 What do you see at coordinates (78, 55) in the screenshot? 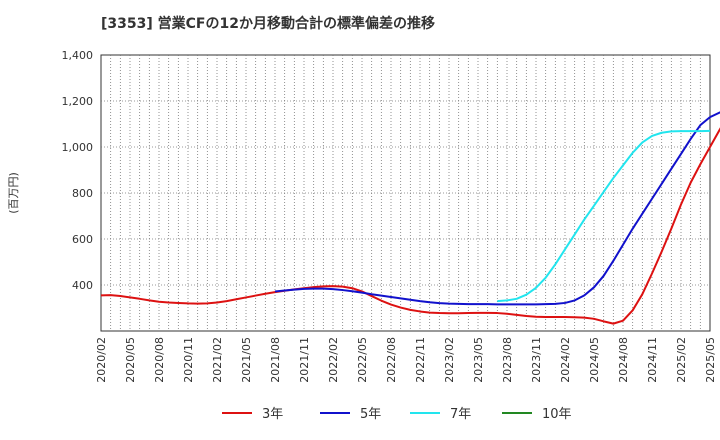
I see `y-tick-label: 1,400` at bounding box center [78, 55].